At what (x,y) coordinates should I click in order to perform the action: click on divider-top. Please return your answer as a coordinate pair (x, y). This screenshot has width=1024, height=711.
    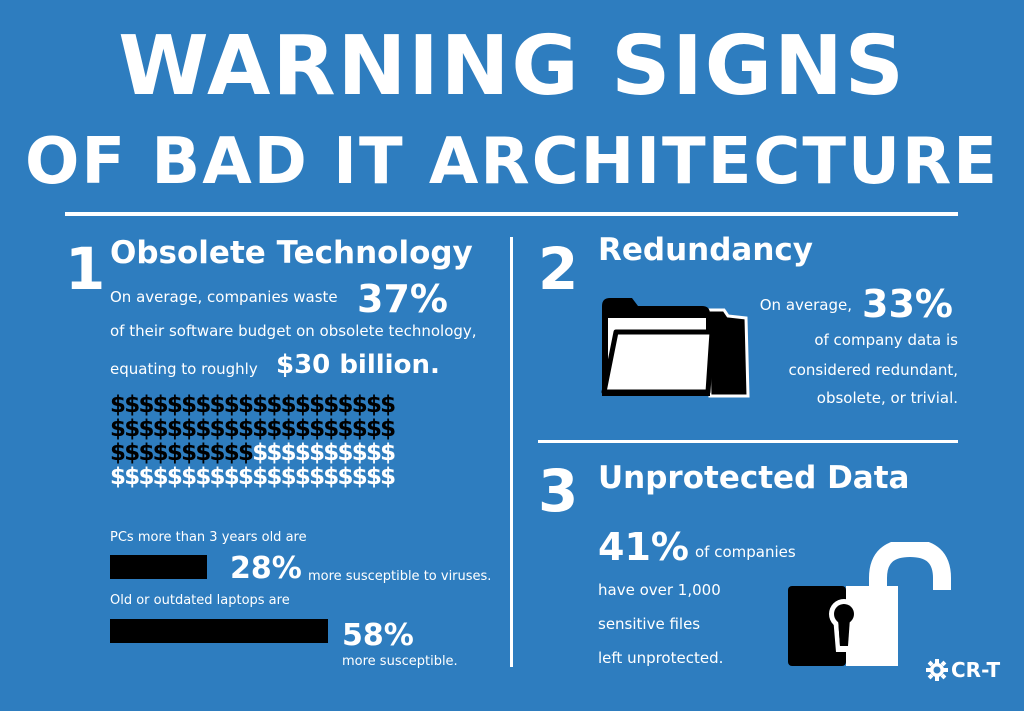
    Looking at the image, I should click on (511, 214).